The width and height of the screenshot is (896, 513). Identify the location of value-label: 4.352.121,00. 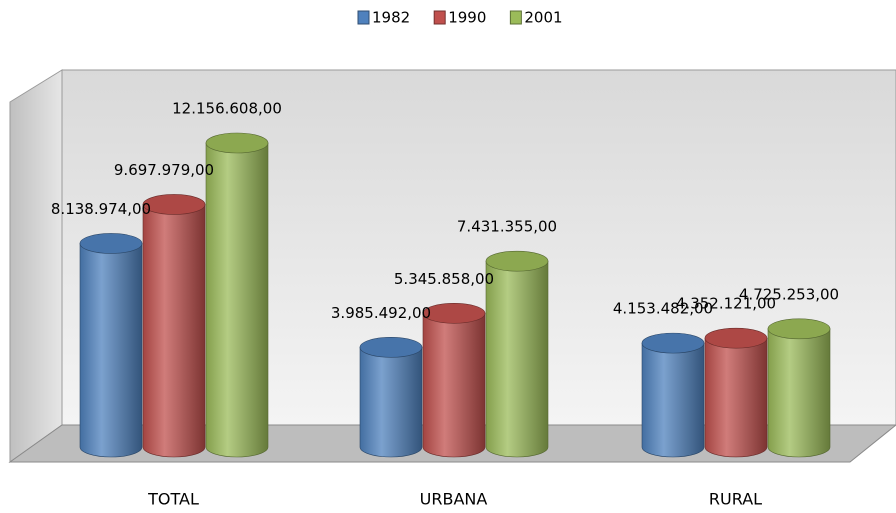
(726, 304).